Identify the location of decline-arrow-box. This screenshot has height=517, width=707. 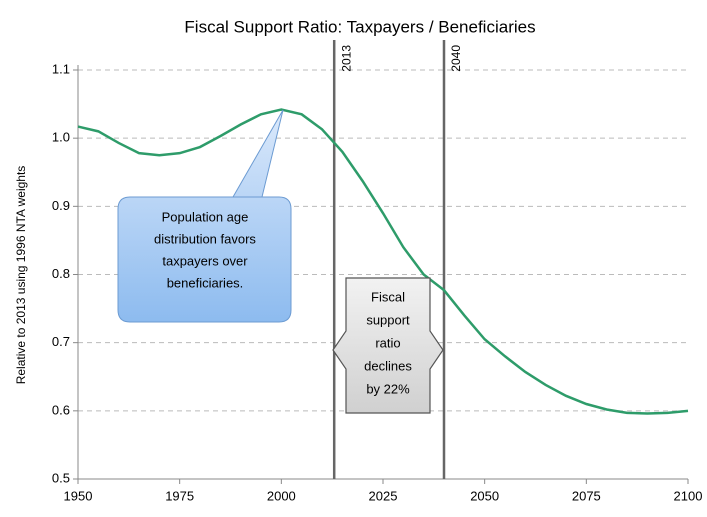
(388, 345).